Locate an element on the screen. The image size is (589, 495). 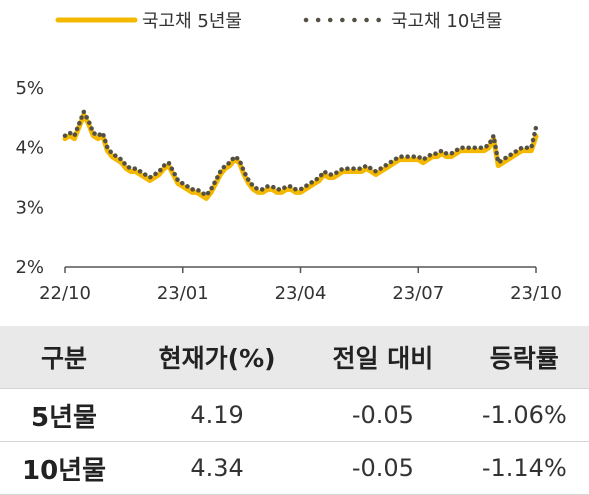
series-line-5y is located at coordinates (300, 156).